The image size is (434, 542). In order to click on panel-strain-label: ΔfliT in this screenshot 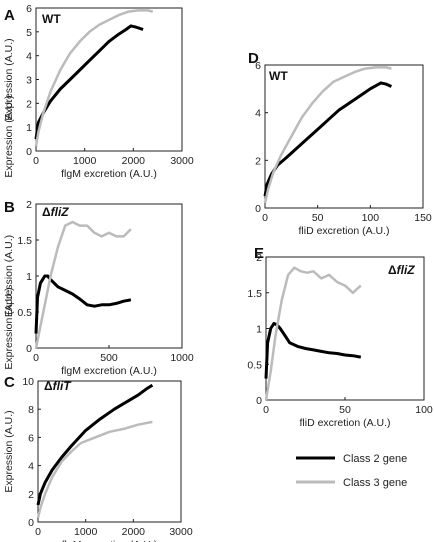, I will do `click(58, 386)`.